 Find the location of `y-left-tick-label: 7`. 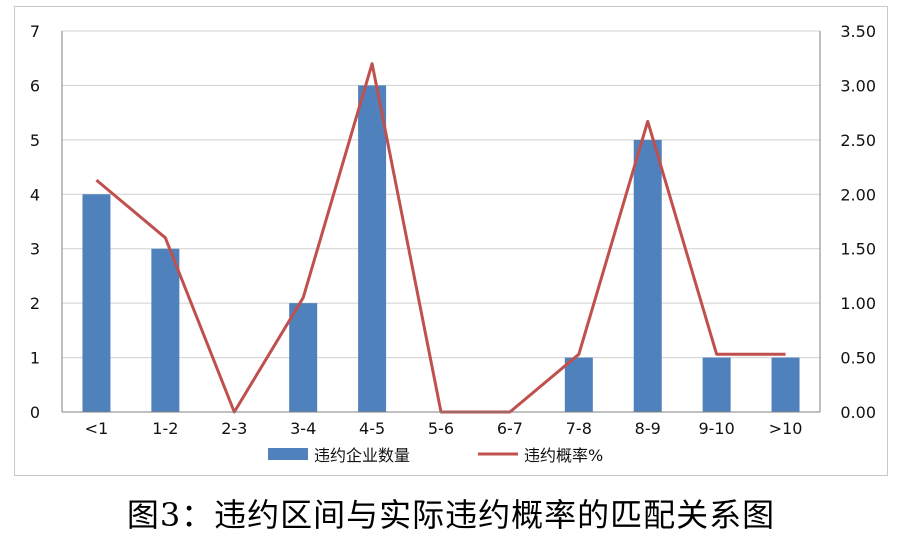

y-left-tick-label: 7 is located at coordinates (35, 31).